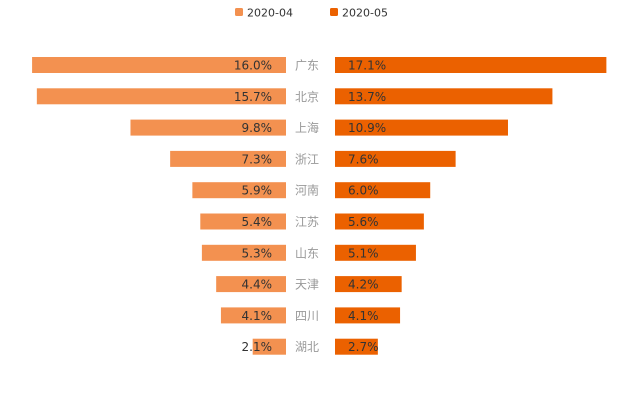 The width and height of the screenshot is (620, 413). Describe the element at coordinates (307, 159) in the screenshot. I see `category-label-row-3: 浙江` at that location.